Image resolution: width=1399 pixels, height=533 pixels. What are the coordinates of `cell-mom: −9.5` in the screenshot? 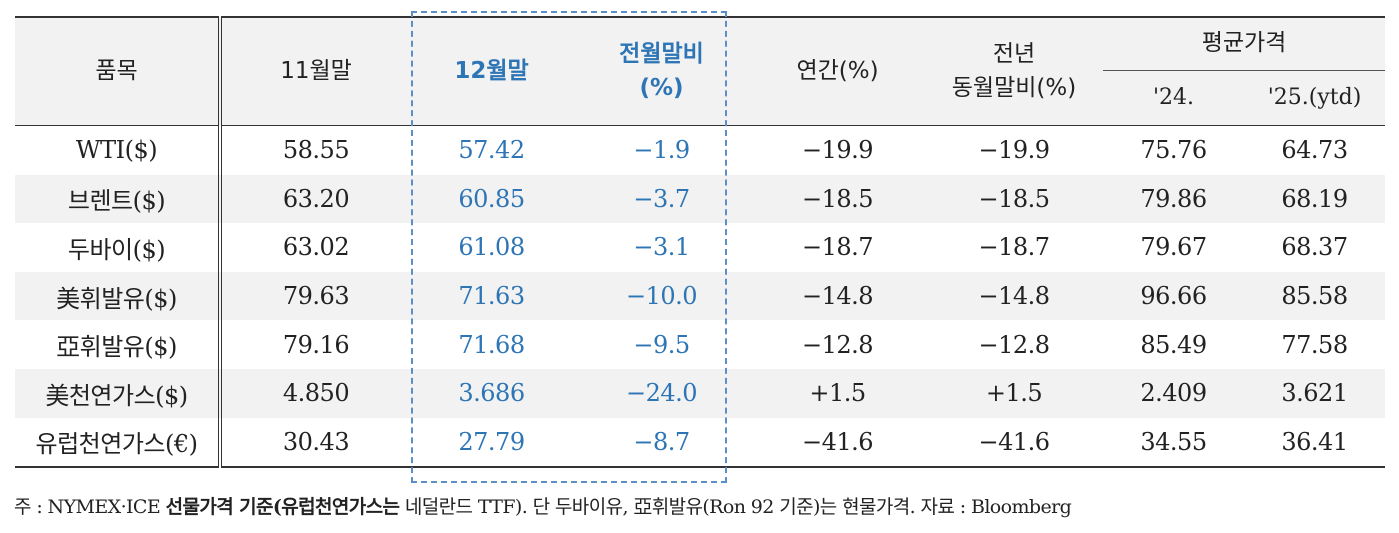 It's located at (661, 344).